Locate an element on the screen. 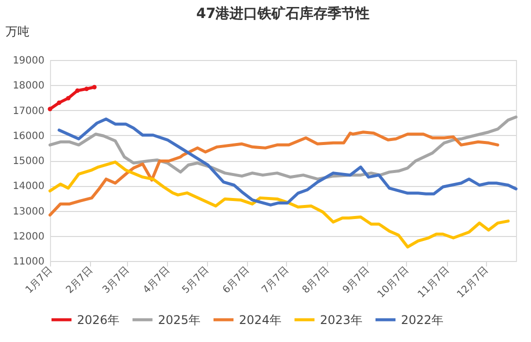  x-tick-label: 12月7日 is located at coordinates (473, 282).